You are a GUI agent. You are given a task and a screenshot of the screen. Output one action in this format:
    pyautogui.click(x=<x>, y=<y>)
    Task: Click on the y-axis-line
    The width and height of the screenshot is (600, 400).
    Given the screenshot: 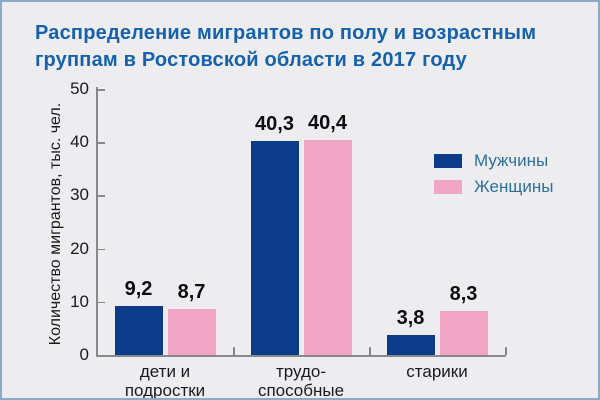 What is the action you would take?
    pyautogui.click(x=97, y=221)
    